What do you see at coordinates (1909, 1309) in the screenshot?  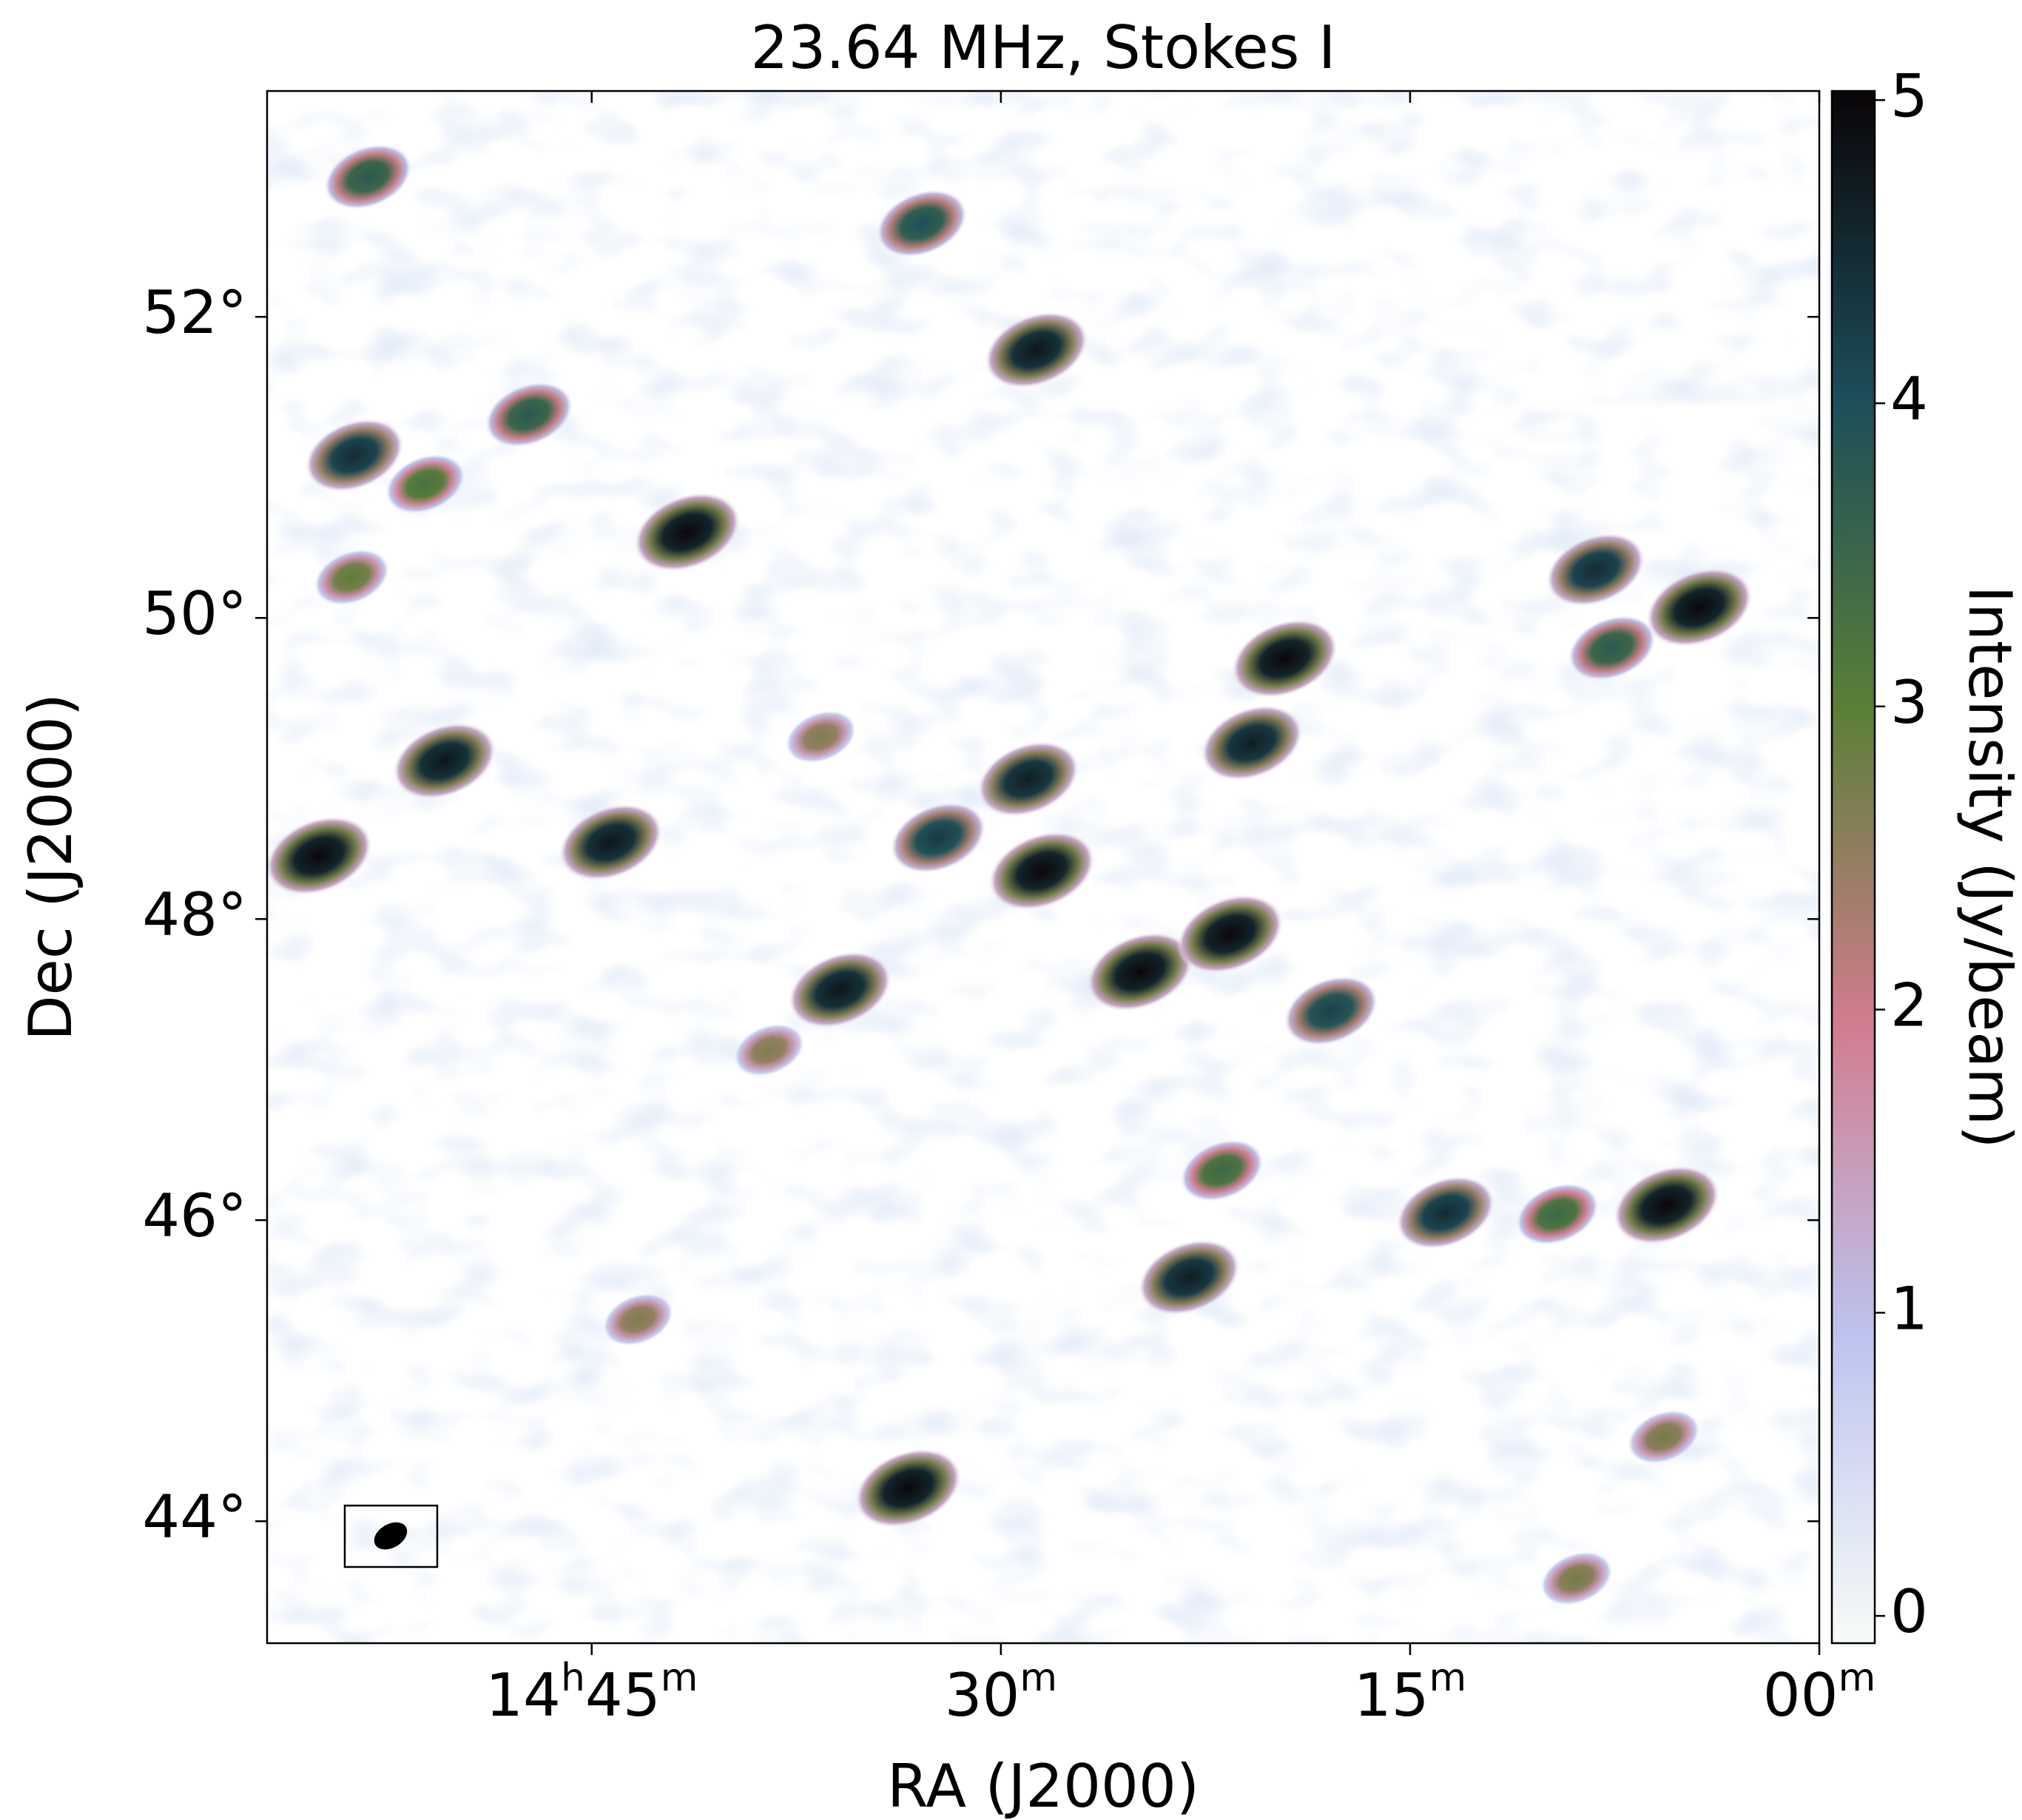 I see `colorbar-tick-label: 1` at bounding box center [1909, 1309].